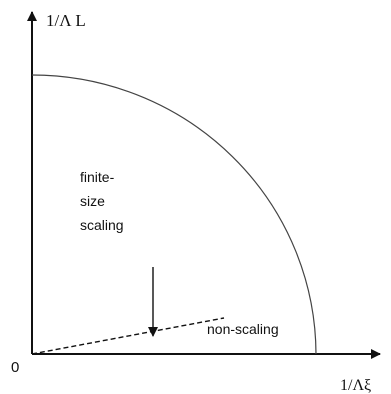 This screenshot has width=391, height=394. I want to click on region-label-line-3: scaling, so click(102, 225).